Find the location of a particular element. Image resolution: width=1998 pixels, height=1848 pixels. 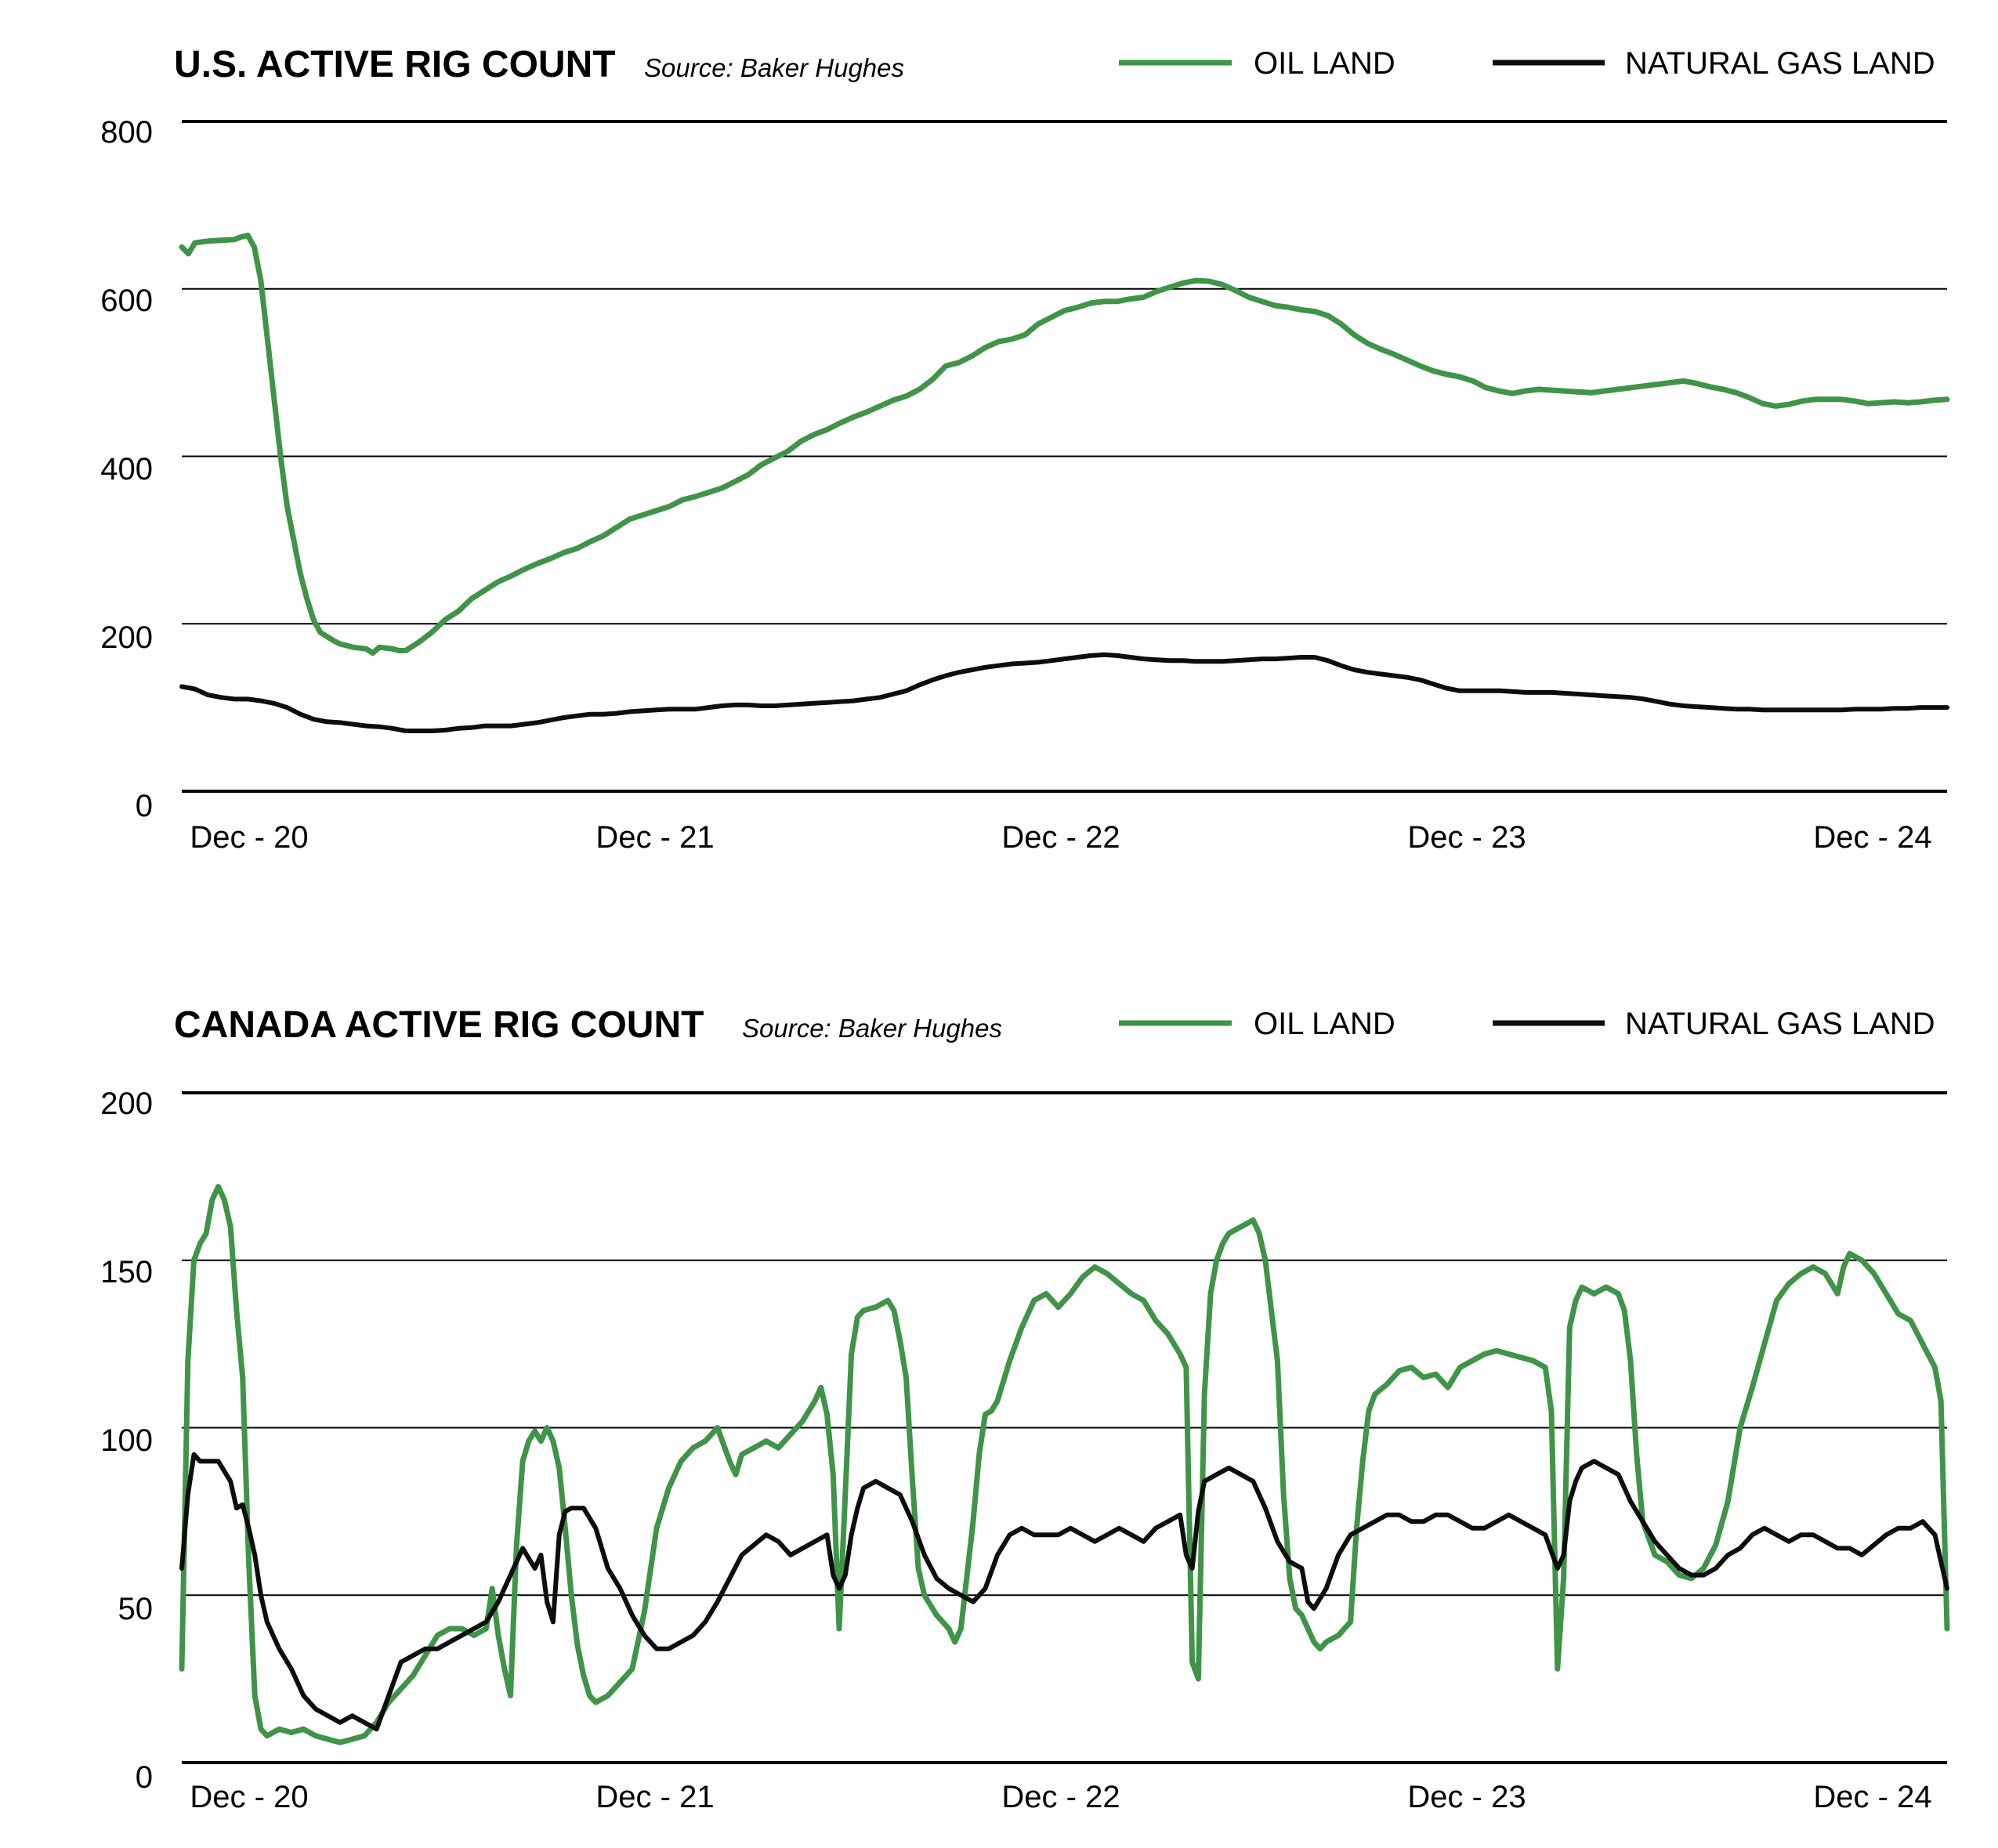

us-x-tick-label: Dec - 22 is located at coordinates (1060, 837).